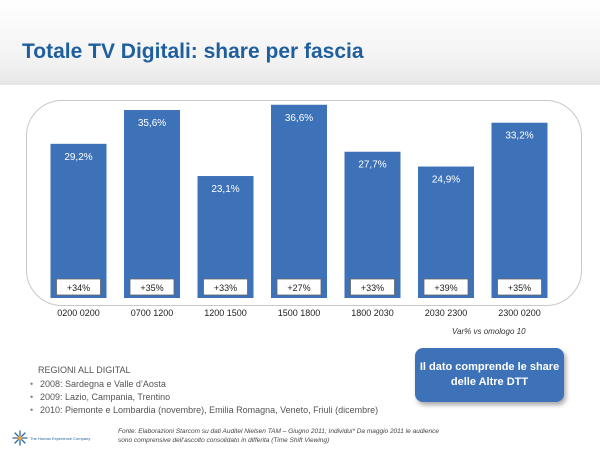  I want to click on page-title: Totale TV Digitali: share per fascia, so click(193, 51).